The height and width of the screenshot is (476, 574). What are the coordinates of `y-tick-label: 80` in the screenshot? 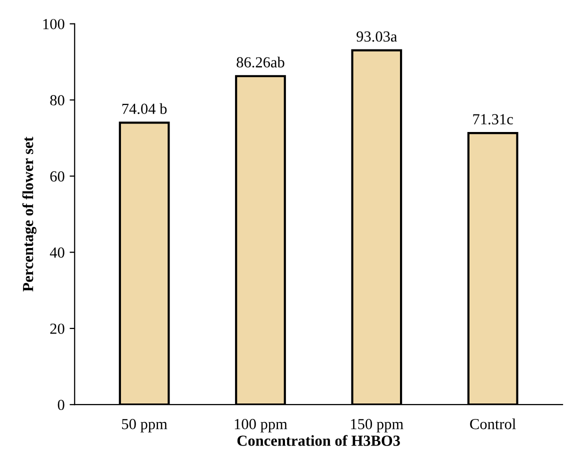 It's located at (57, 100).